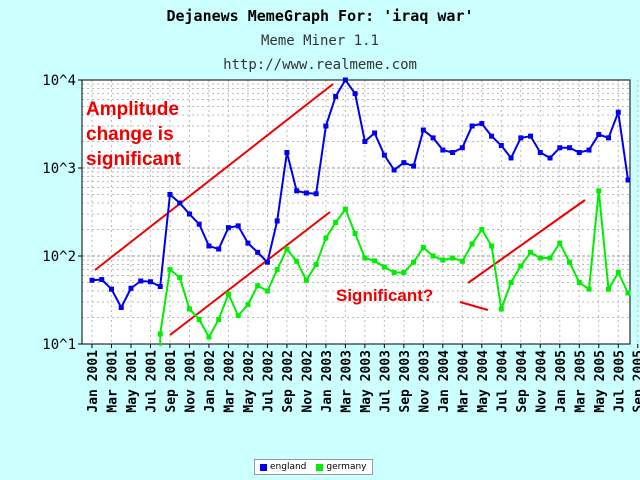  Describe the element at coordinates (249, 381) in the screenshot. I see `x-tick-label: May 2002` at that location.